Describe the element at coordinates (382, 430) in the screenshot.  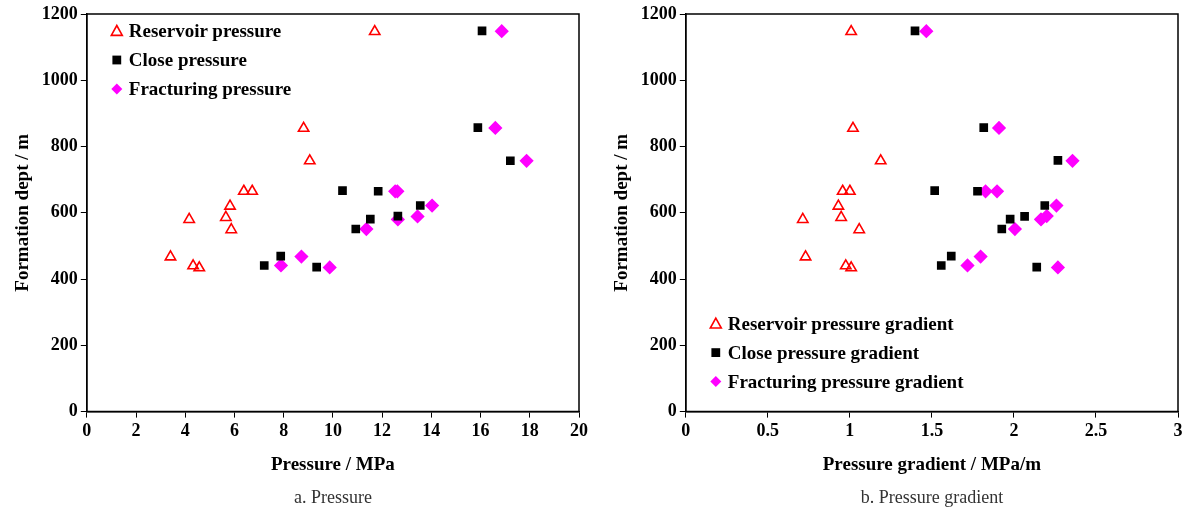
I see `x-tick-label: 12` at that location.